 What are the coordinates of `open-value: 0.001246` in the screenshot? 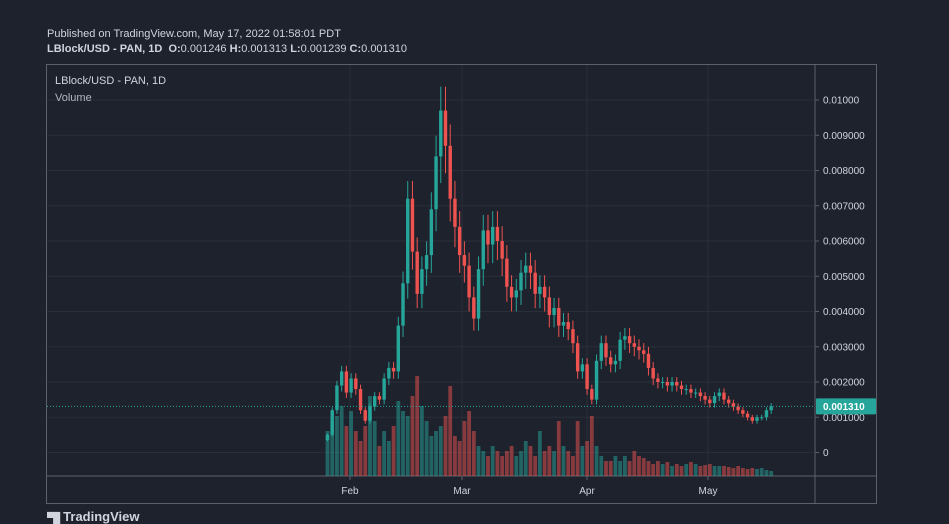 It's located at (203, 49).